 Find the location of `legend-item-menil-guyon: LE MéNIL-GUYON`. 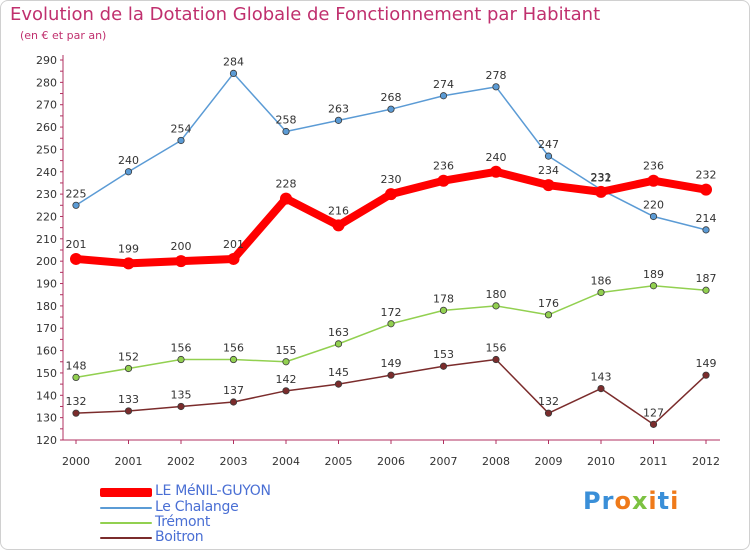

legend-item-menil-guyon: LE MéNIL-GUYON is located at coordinates (230, 491).